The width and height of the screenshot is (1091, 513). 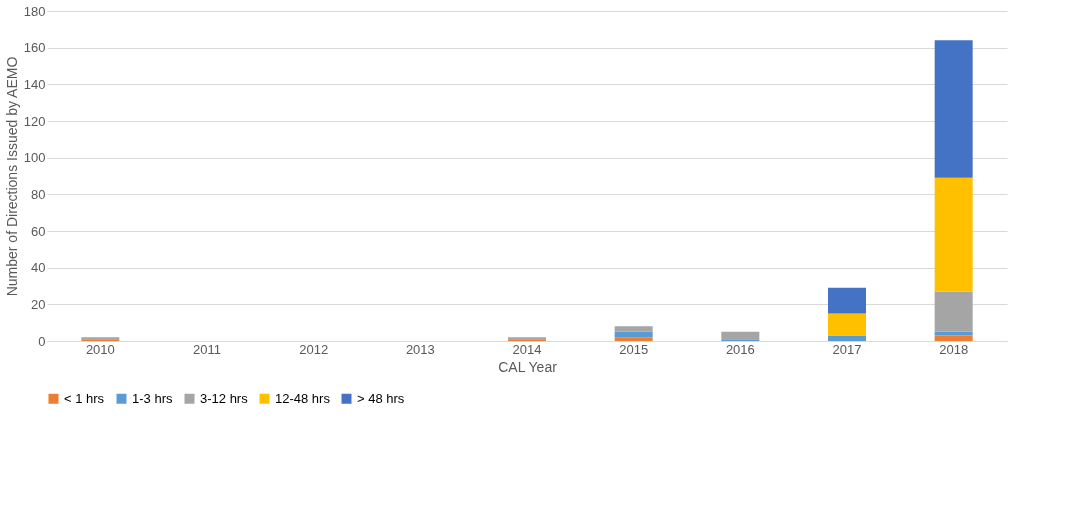 What do you see at coordinates (100, 349) in the screenshot?
I see `x-tick-label: 2010` at bounding box center [100, 349].